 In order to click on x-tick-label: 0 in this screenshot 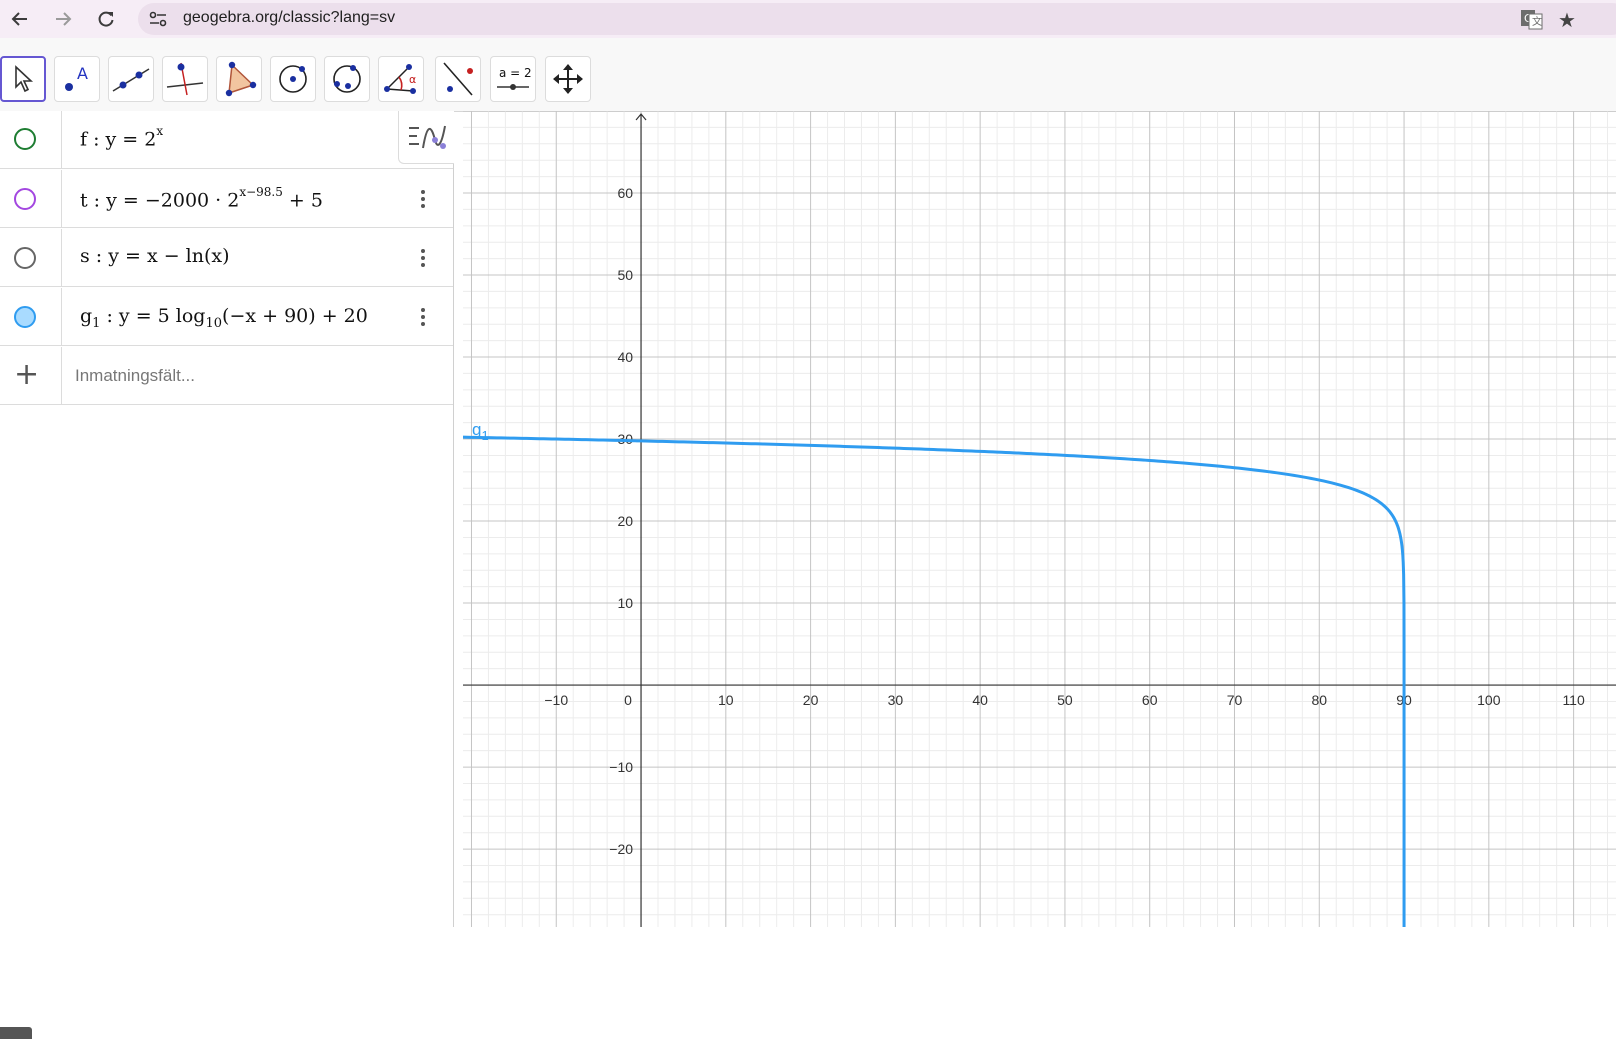, I will do `click(628, 700)`.